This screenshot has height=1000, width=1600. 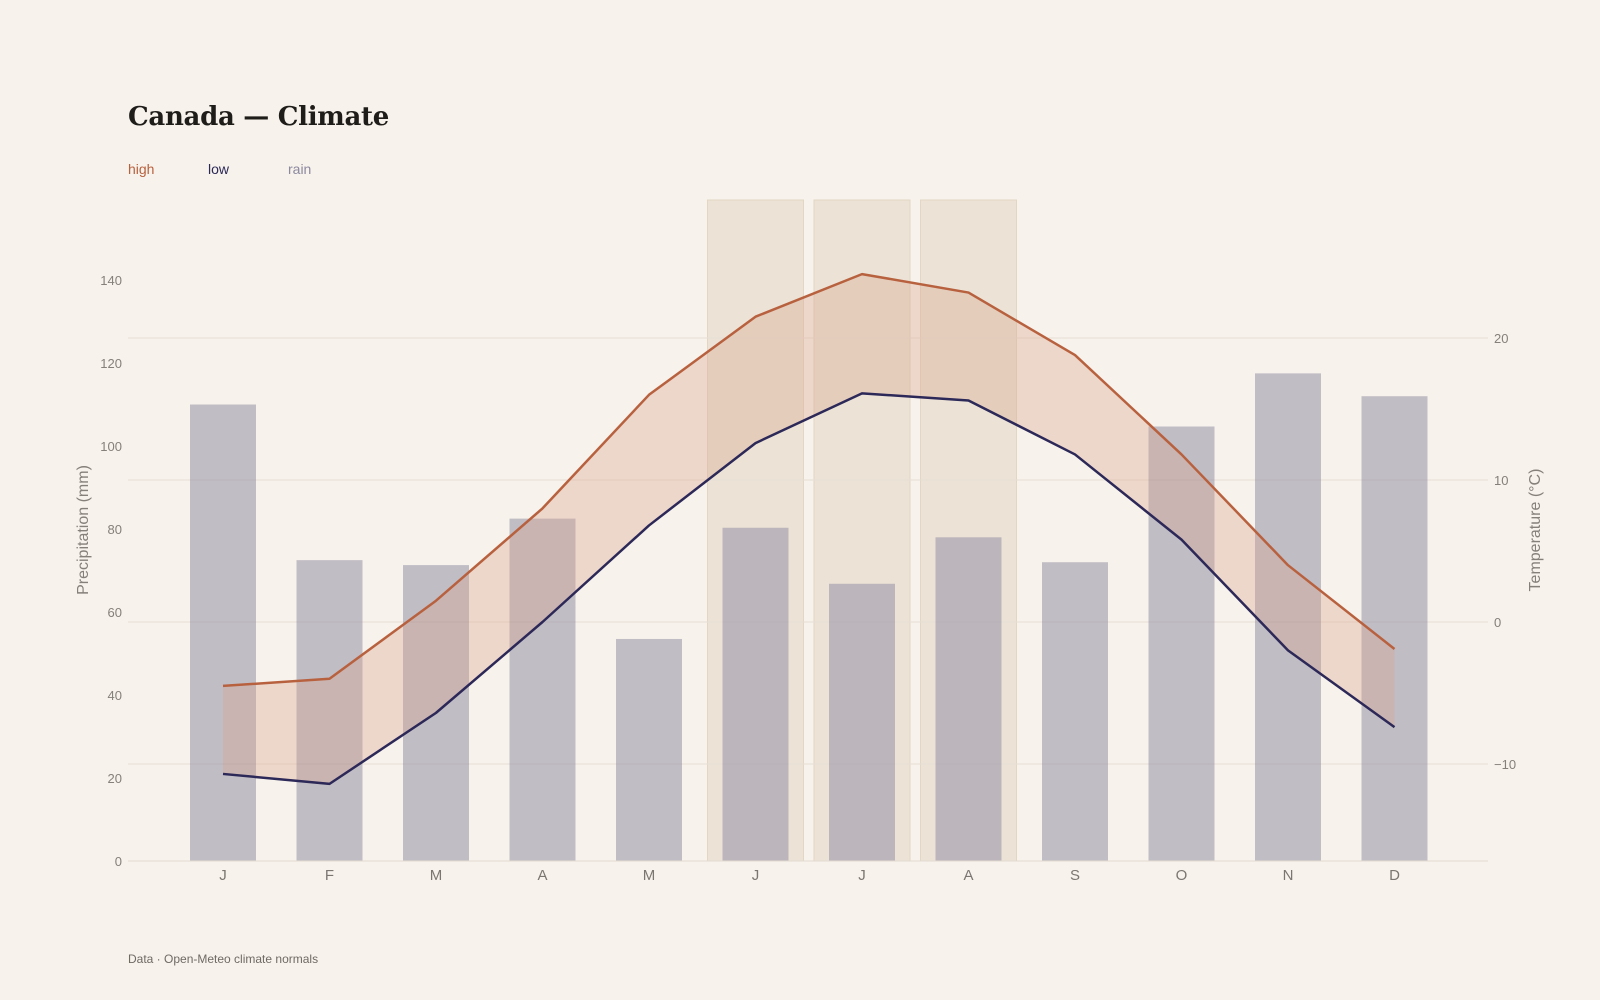 I want to click on legend-item-rain: rain, so click(x=300, y=169).